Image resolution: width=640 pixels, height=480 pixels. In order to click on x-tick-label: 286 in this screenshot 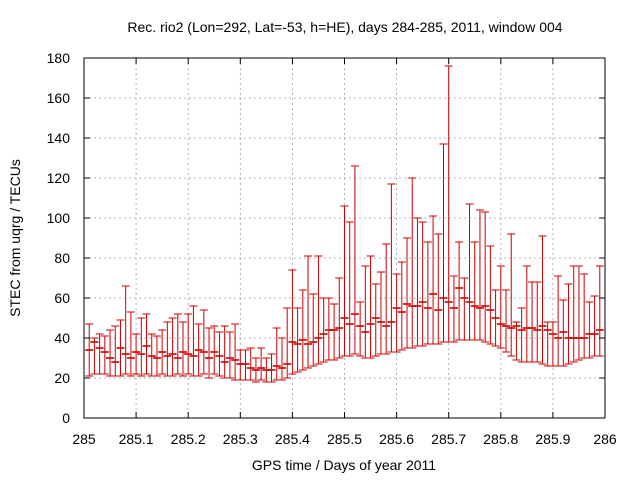, I will do `click(605, 439)`.